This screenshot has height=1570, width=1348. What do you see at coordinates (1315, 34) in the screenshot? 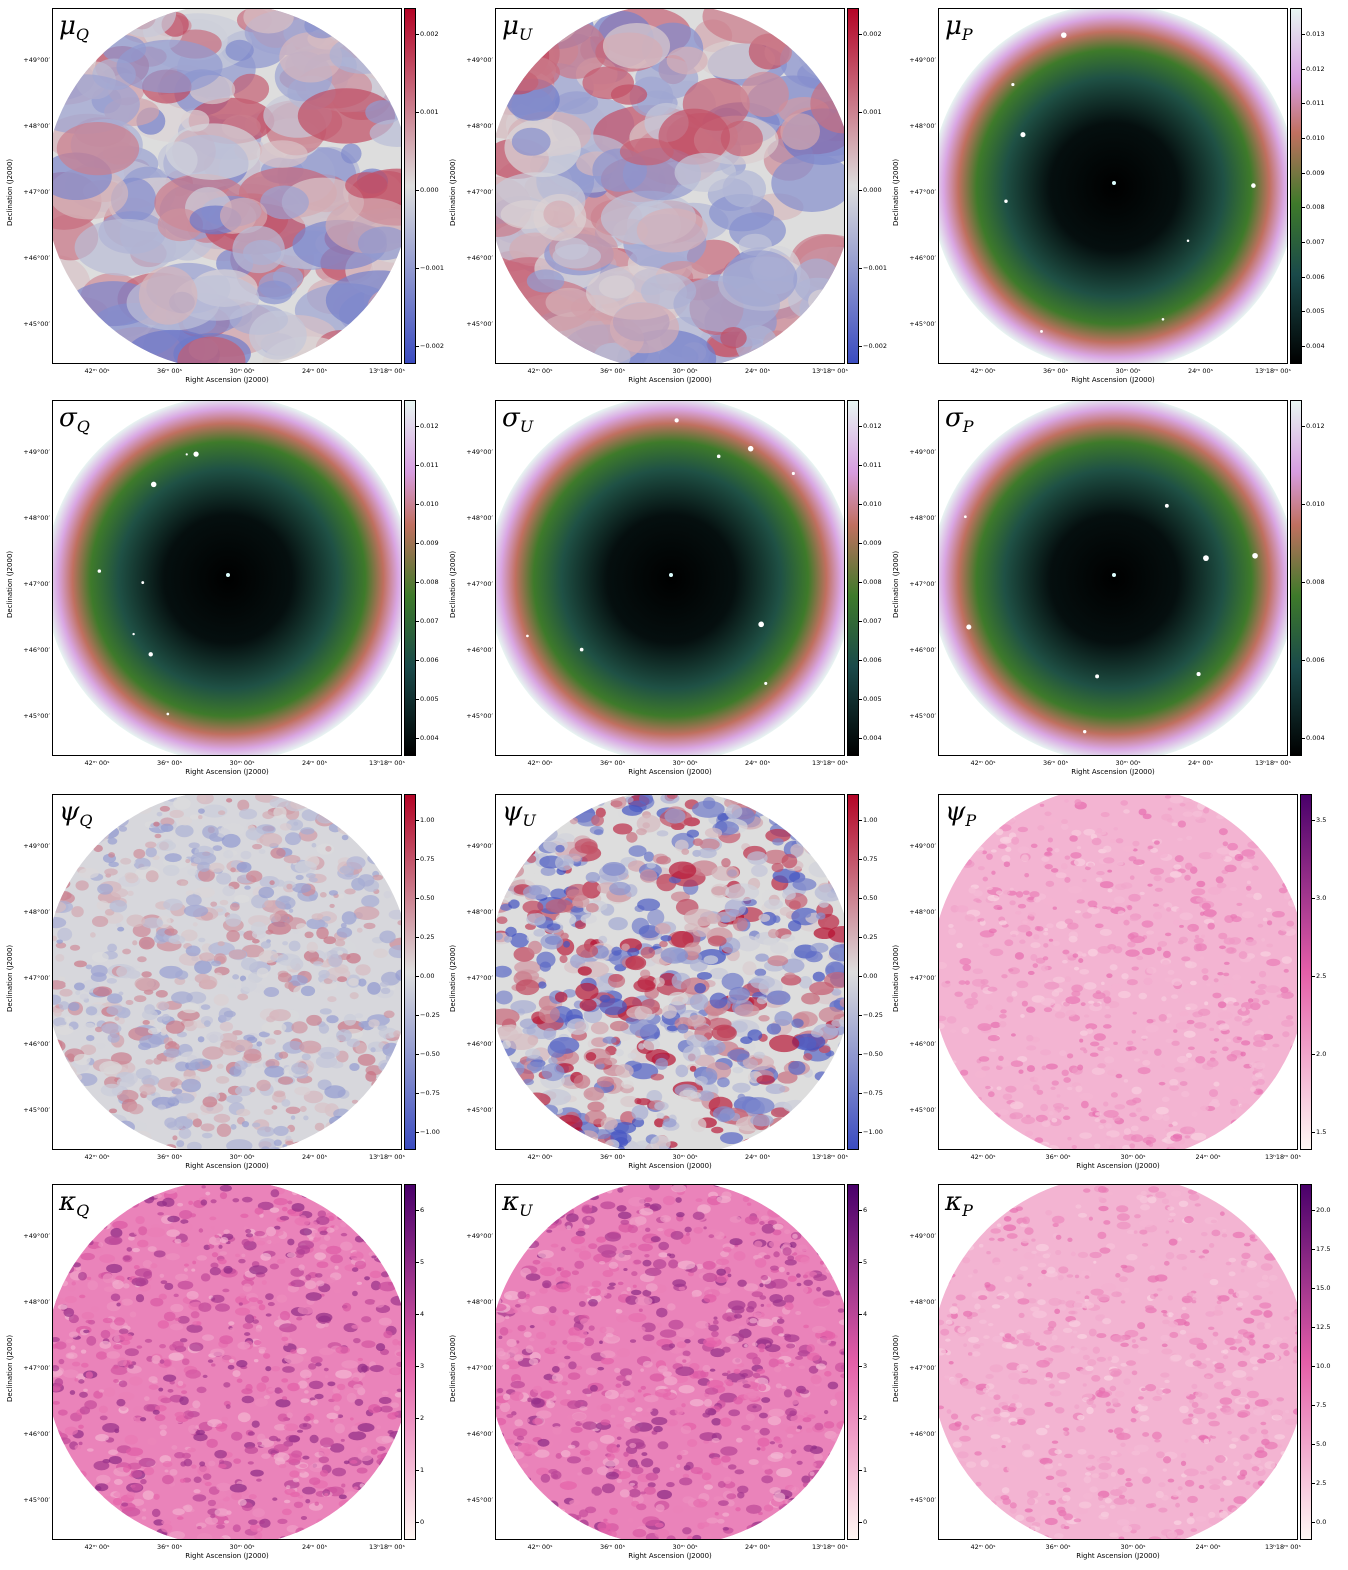
I see `colorbar-tick-label: 0.013` at bounding box center [1315, 34].